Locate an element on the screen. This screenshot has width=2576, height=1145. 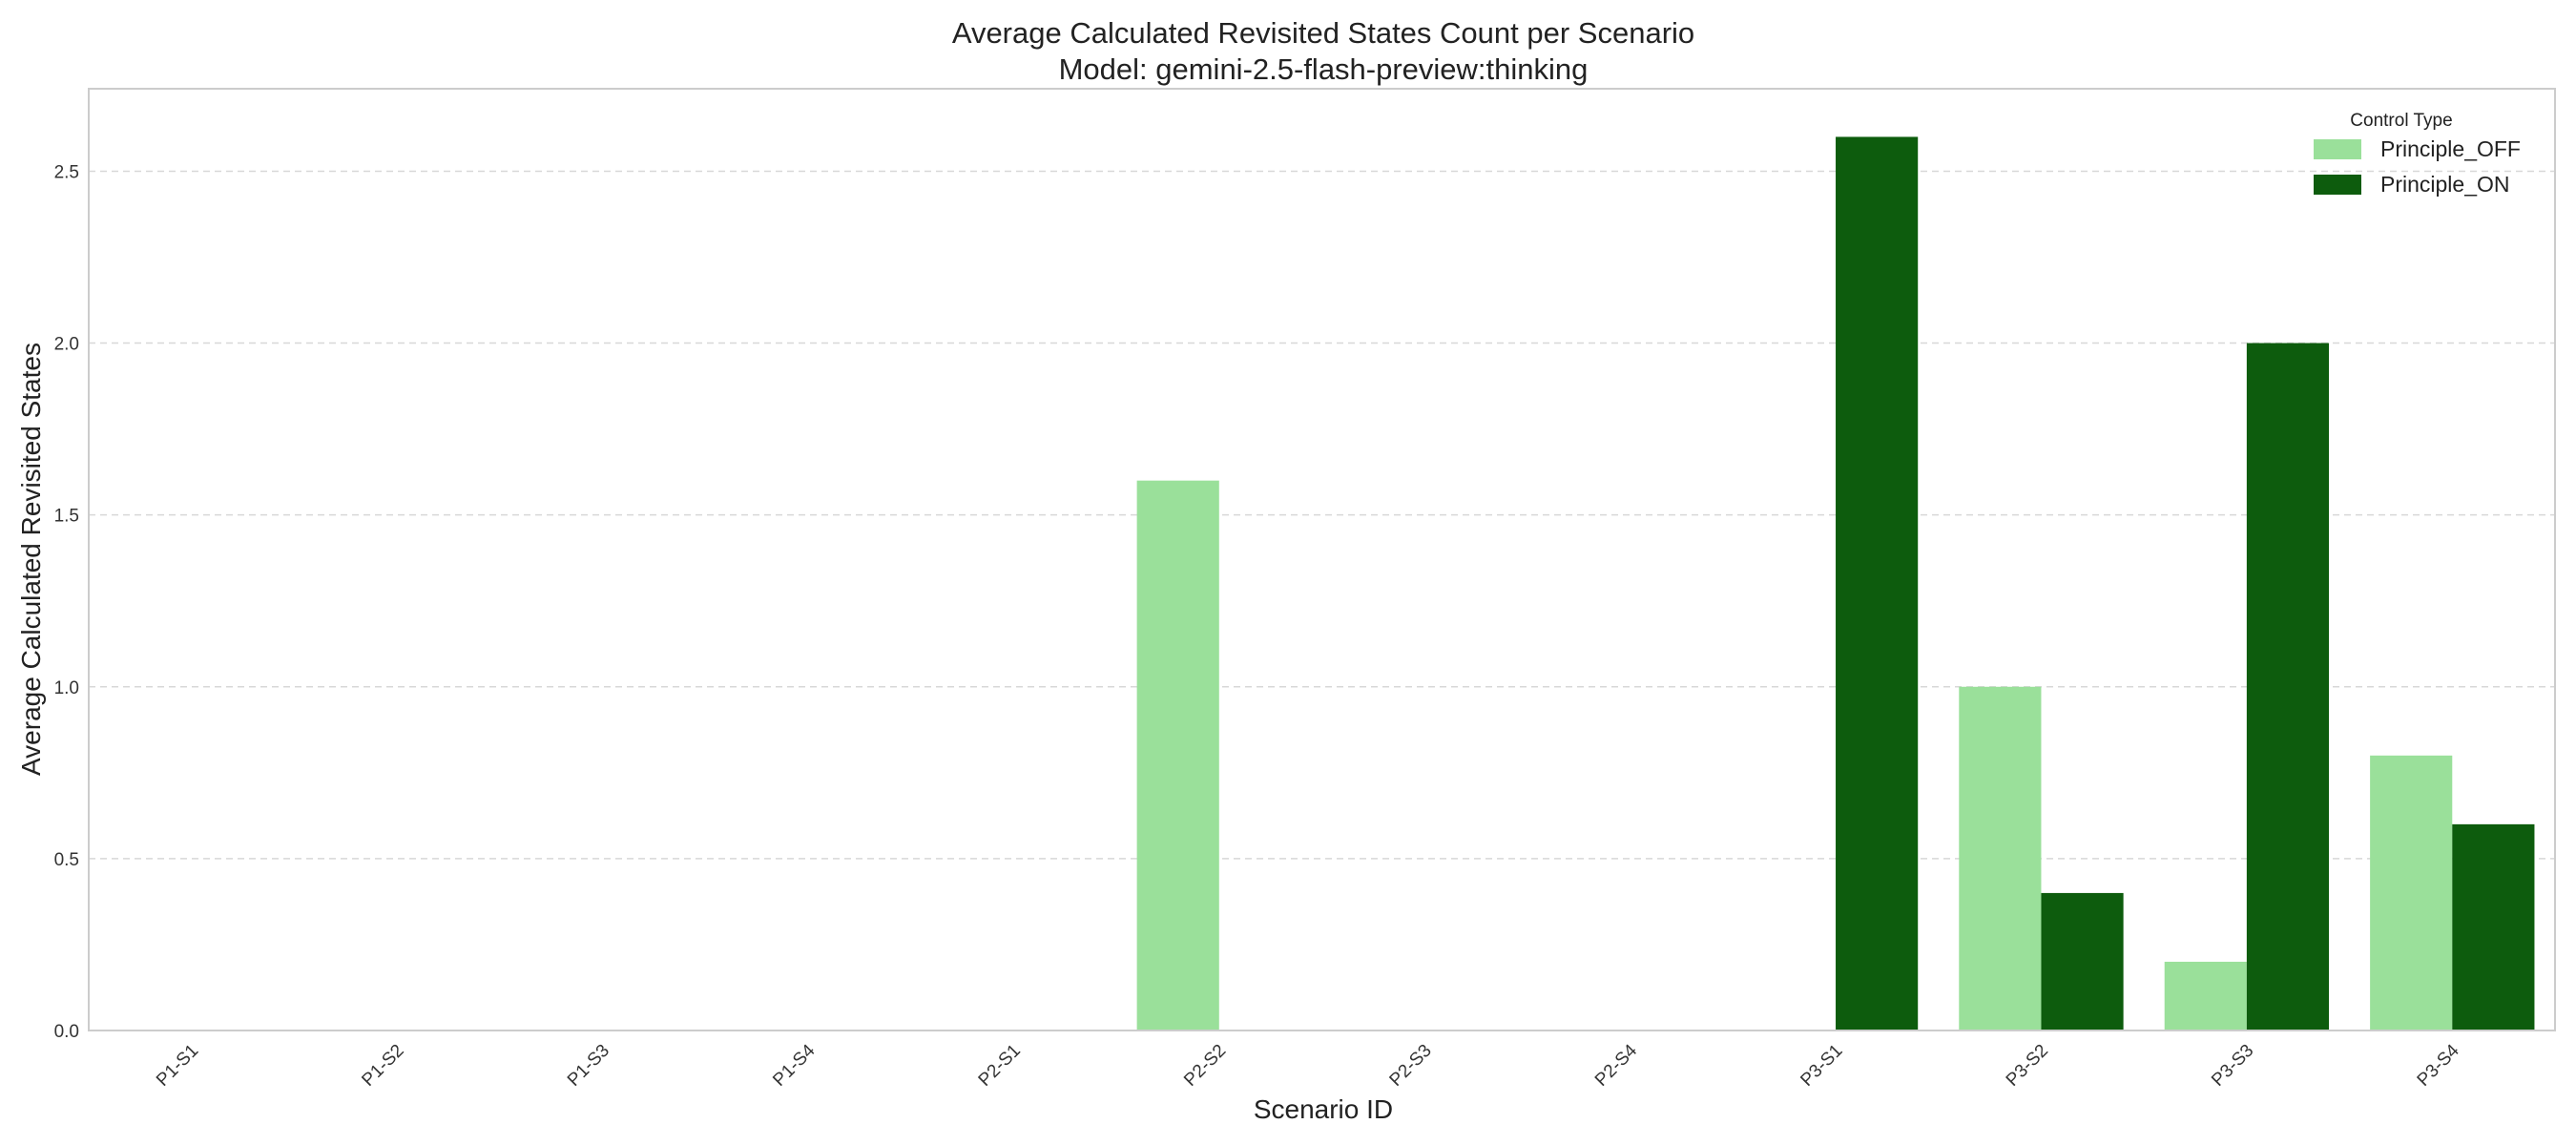
y-tick-label: 1.5 is located at coordinates (66, 517).